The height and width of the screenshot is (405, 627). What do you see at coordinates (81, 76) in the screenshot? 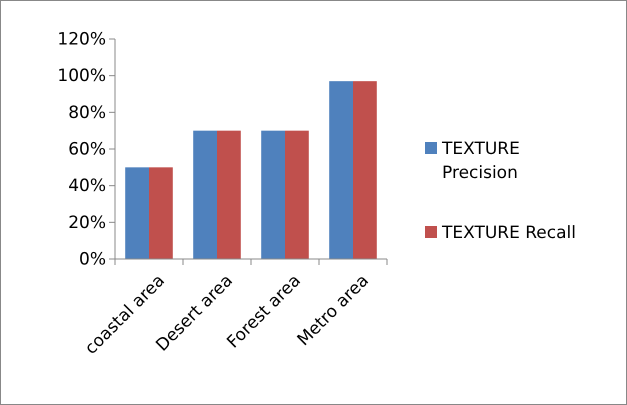
I see `y-tick-label: 100%` at bounding box center [81, 76].